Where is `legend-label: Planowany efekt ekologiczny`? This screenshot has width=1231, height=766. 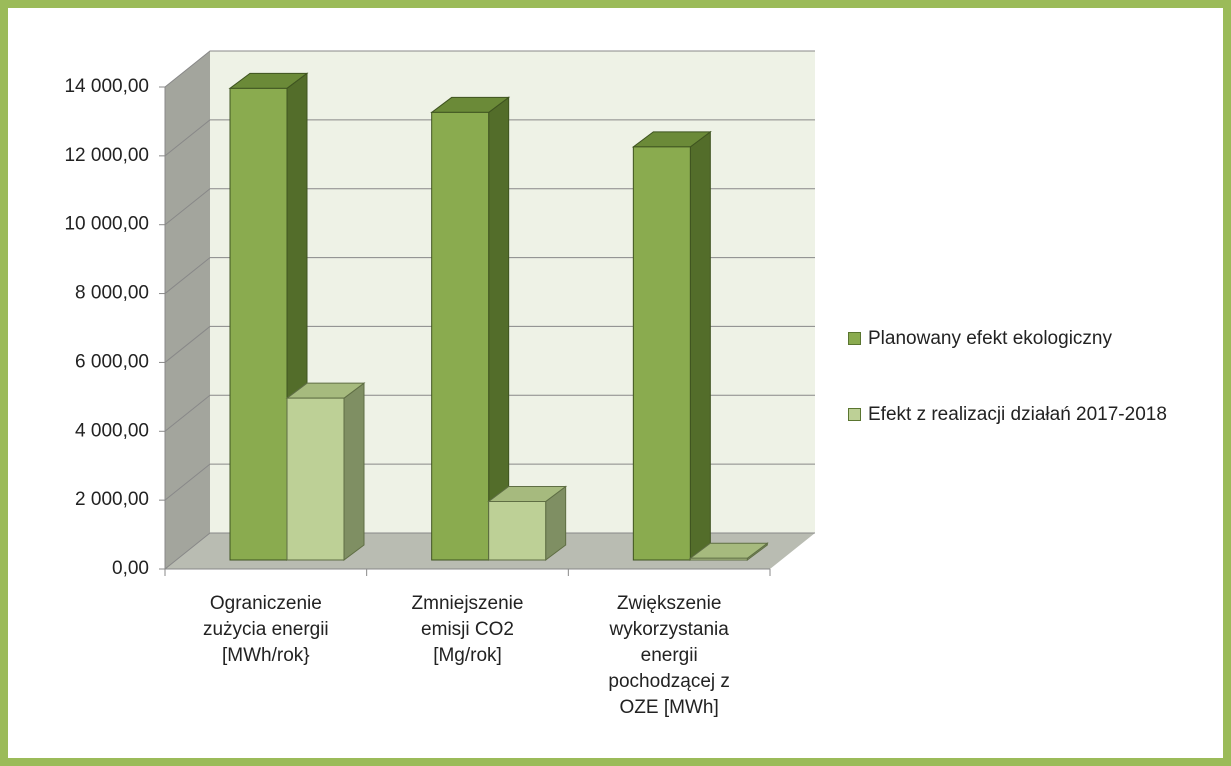
legend-label: Planowany efekt ekologiczny is located at coordinates (990, 338).